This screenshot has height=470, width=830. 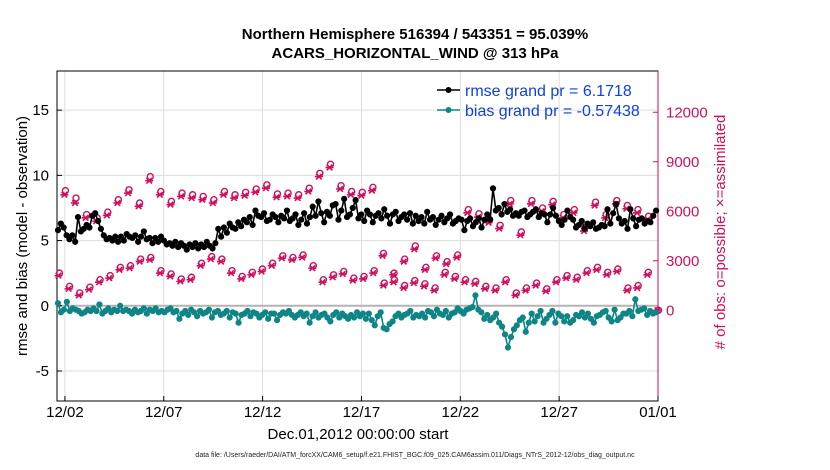 What do you see at coordinates (45, 241) in the screenshot?
I see `left-axis-tick-label: 5` at bounding box center [45, 241].